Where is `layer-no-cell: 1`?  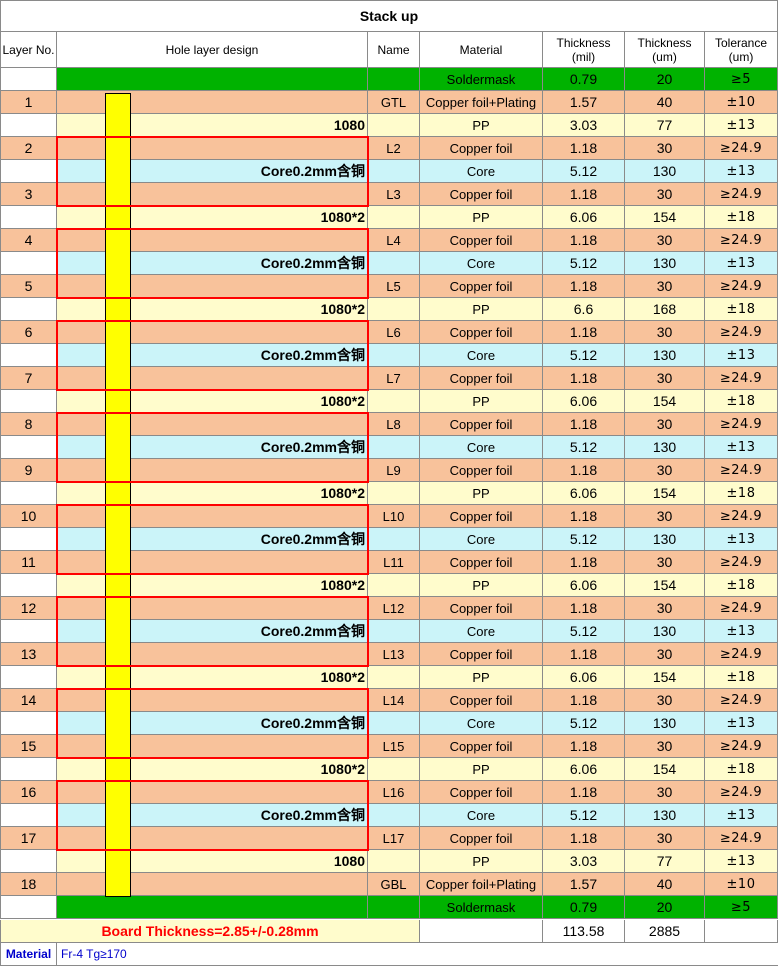 layer-no-cell: 1 is located at coordinates (28, 102).